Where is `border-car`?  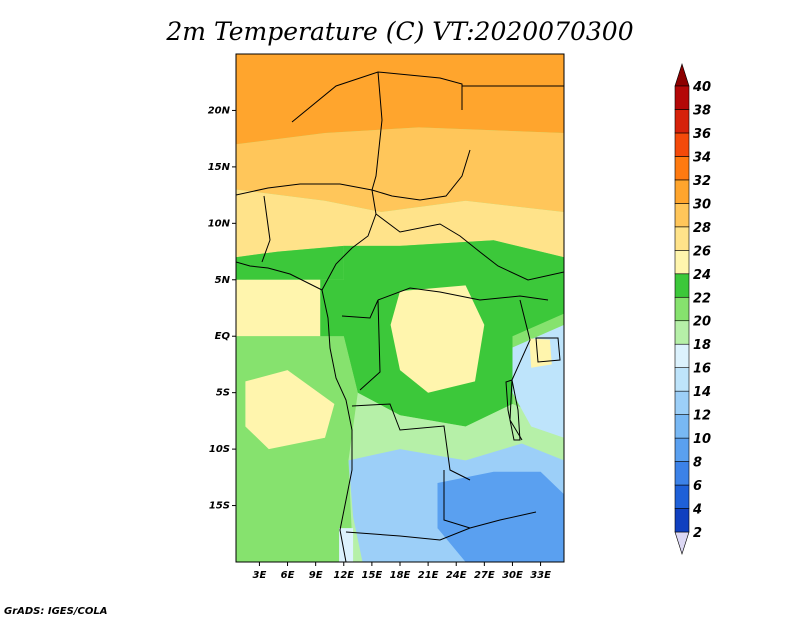 border-car is located at coordinates (469, 247).